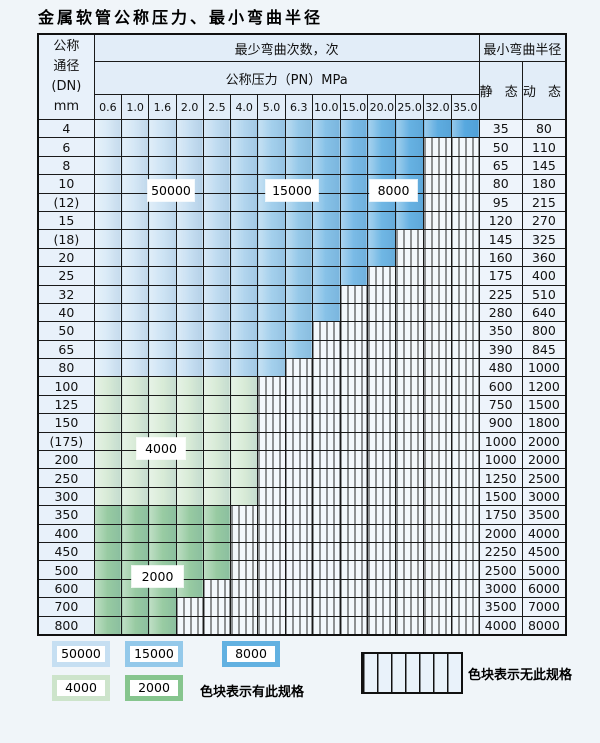  What do you see at coordinates (66, 607) in the screenshot?
I see `dn-cell: 700` at bounding box center [66, 607].